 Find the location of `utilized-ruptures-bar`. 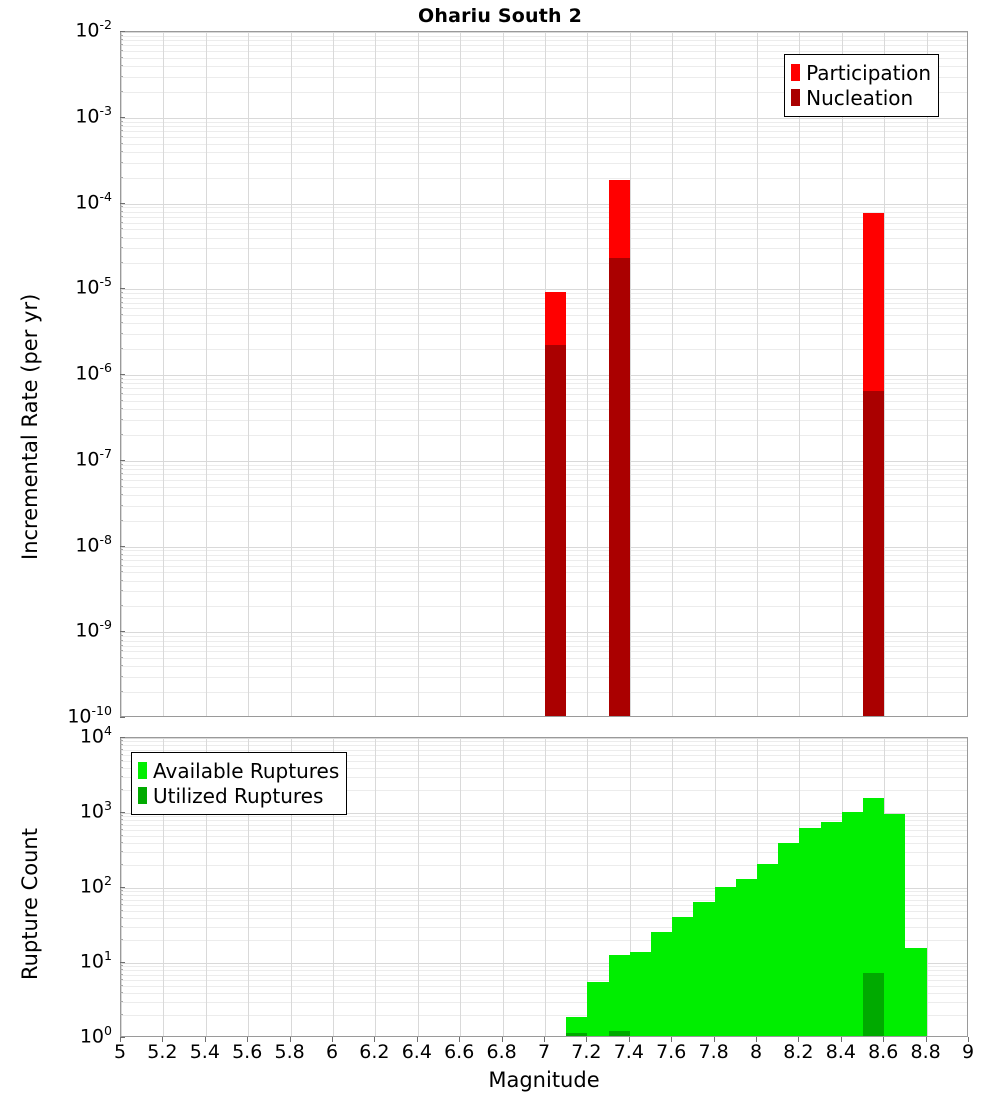

utilized-ruptures-bar is located at coordinates (874, 1004).